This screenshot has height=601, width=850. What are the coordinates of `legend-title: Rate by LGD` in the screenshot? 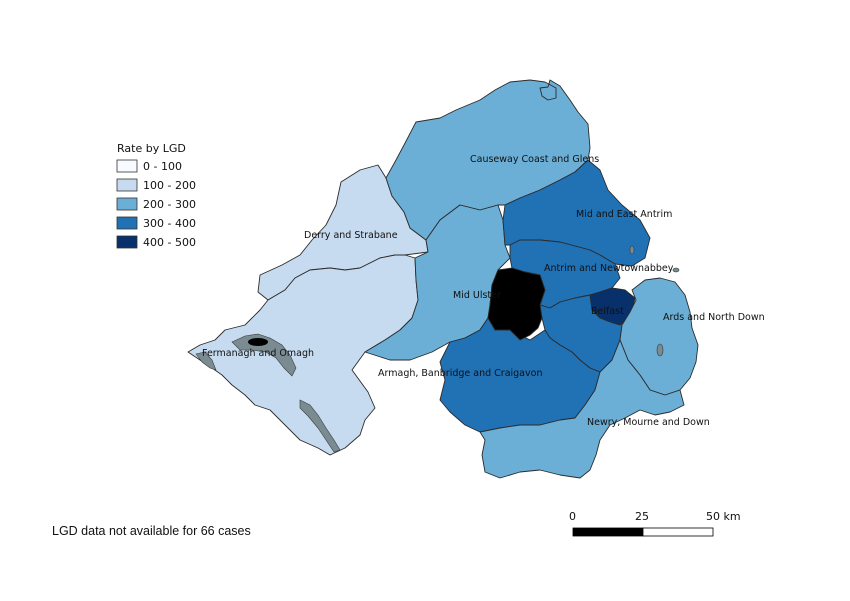 It's located at (151, 148).